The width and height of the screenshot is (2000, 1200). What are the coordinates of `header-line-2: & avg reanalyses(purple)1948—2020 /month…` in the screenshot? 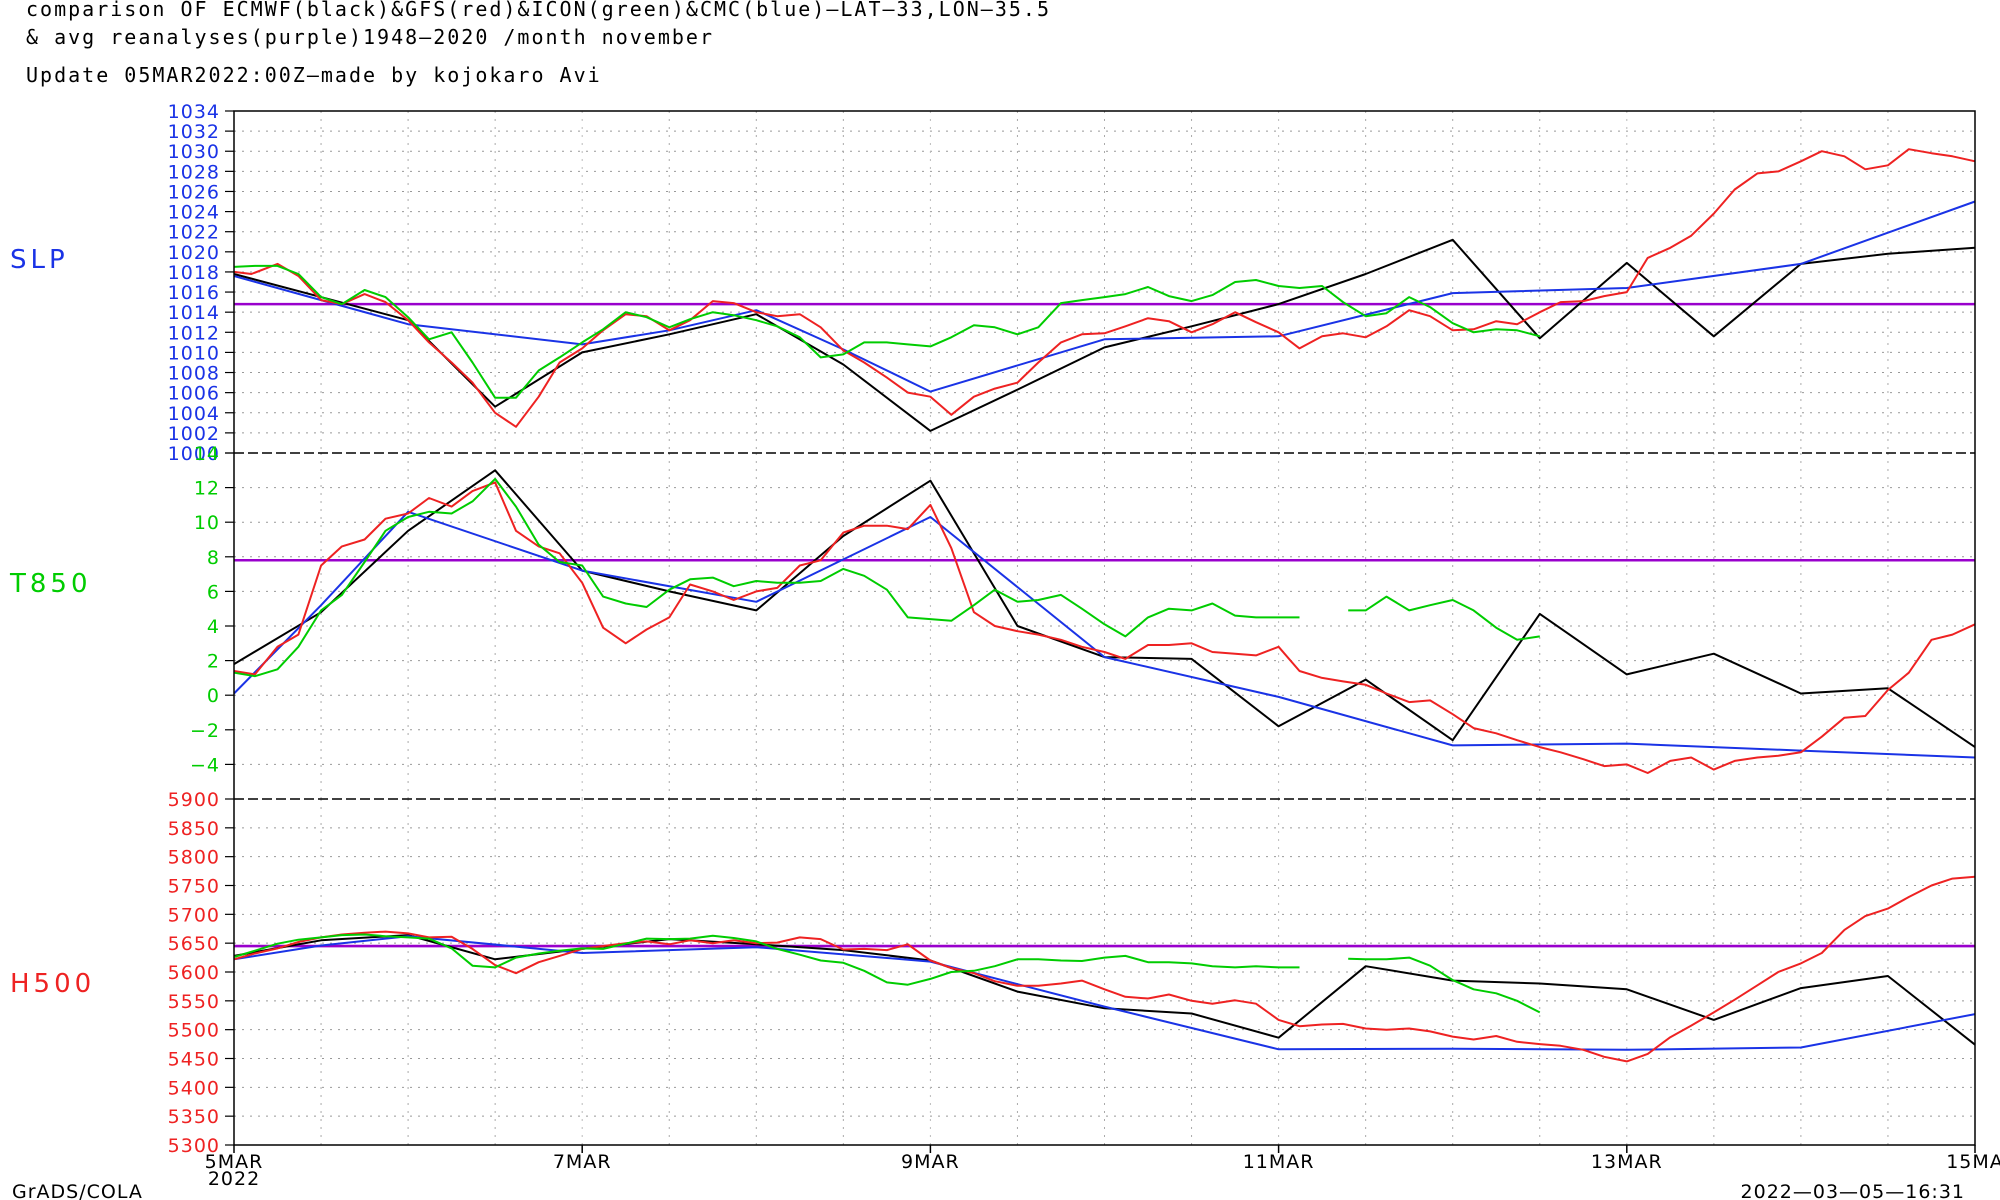 It's located at (370, 37).